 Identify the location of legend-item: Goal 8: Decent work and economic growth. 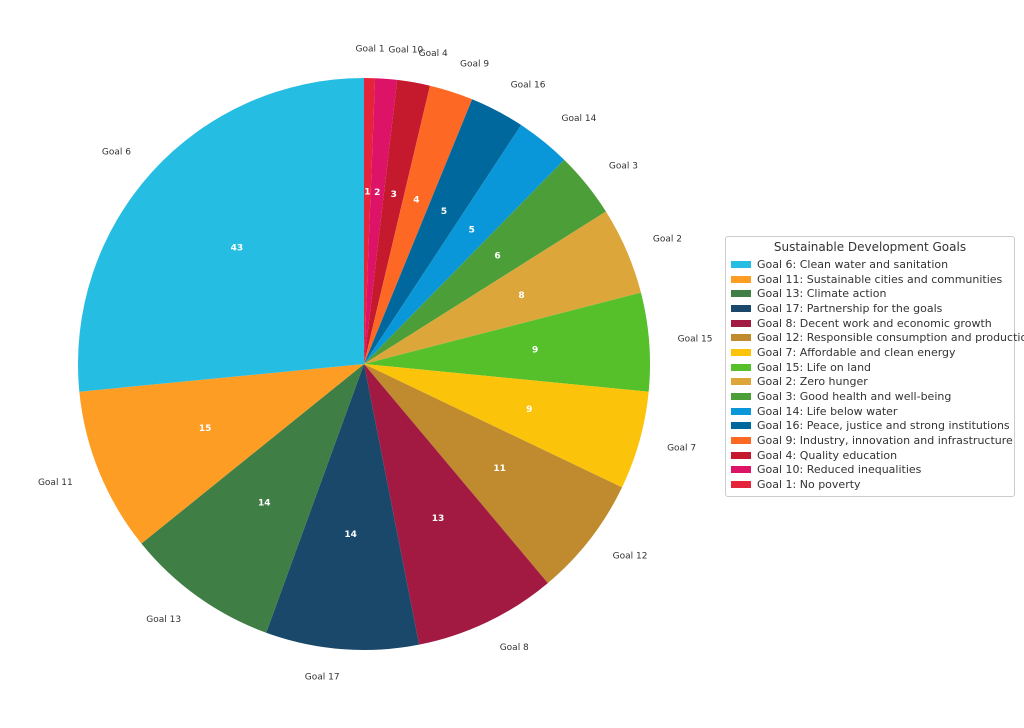
(870, 323).